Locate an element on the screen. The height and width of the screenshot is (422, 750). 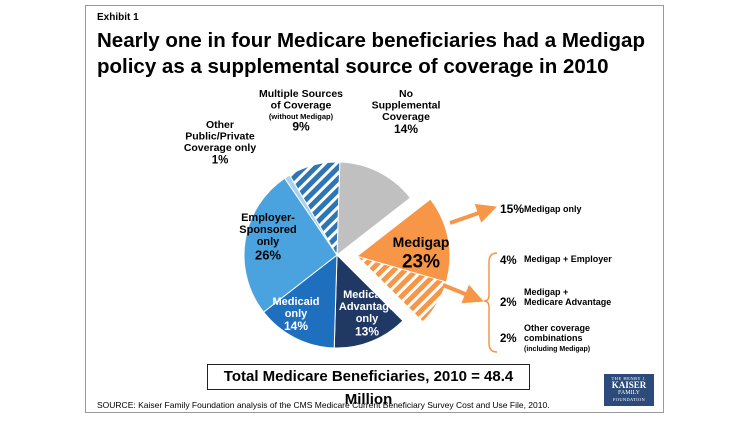
slice-label-no-supplemental-line: Supplemental is located at coordinates (406, 106).